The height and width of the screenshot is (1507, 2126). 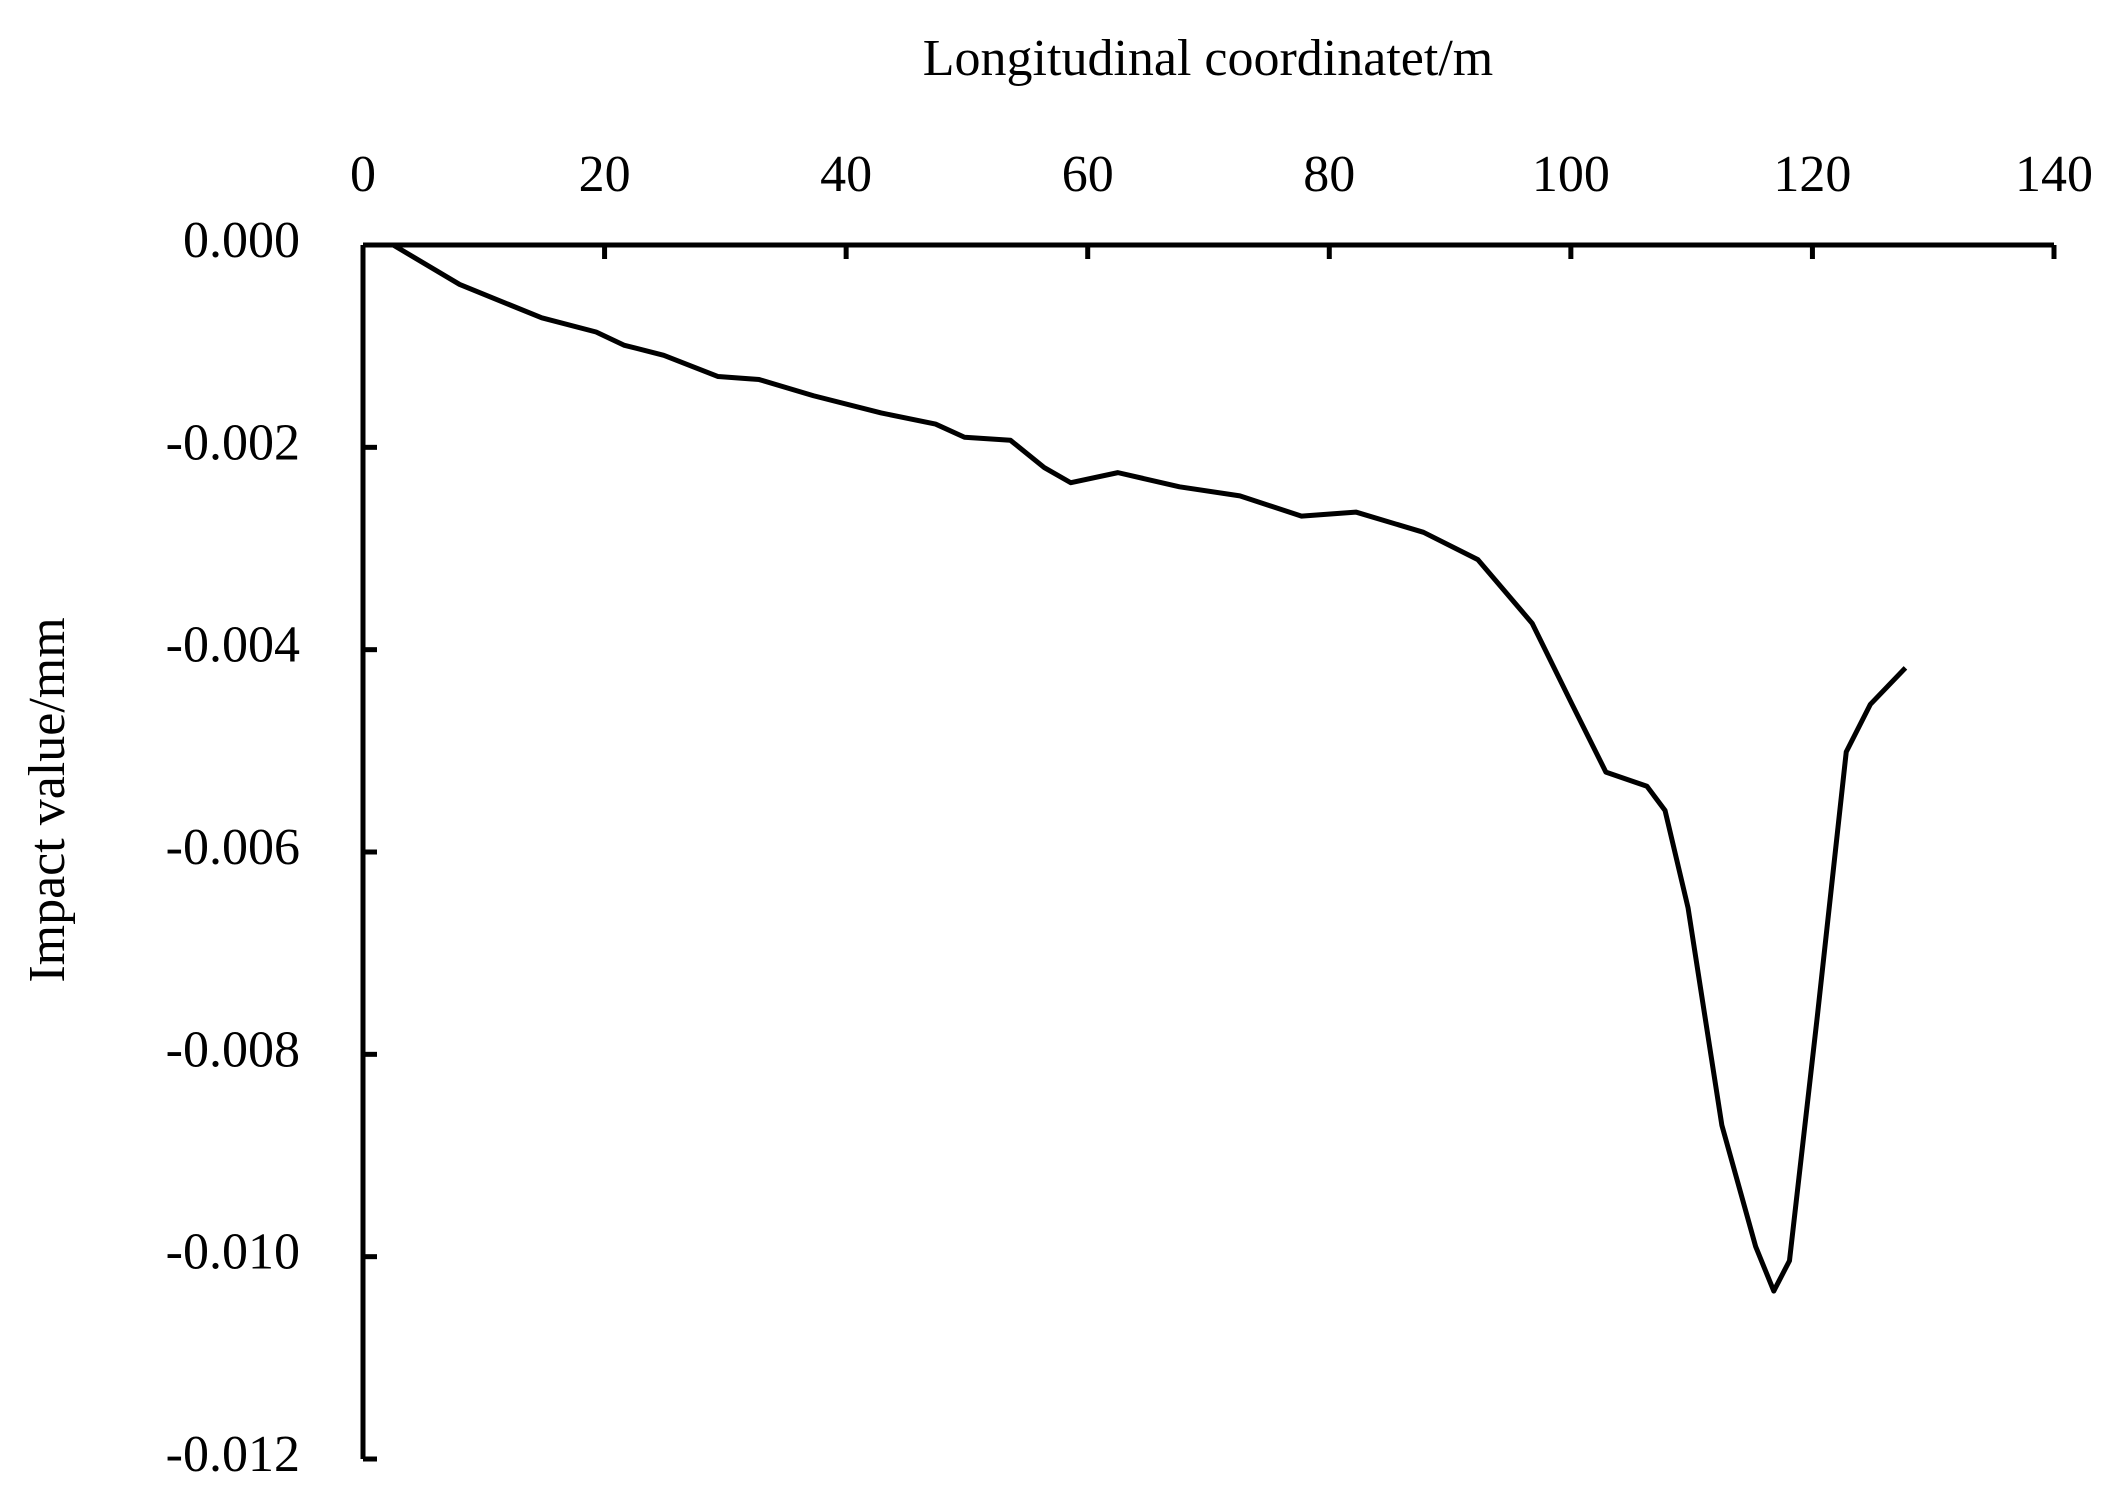 I want to click on y-tick-label: -0.010, so click(x=233, y=1252).